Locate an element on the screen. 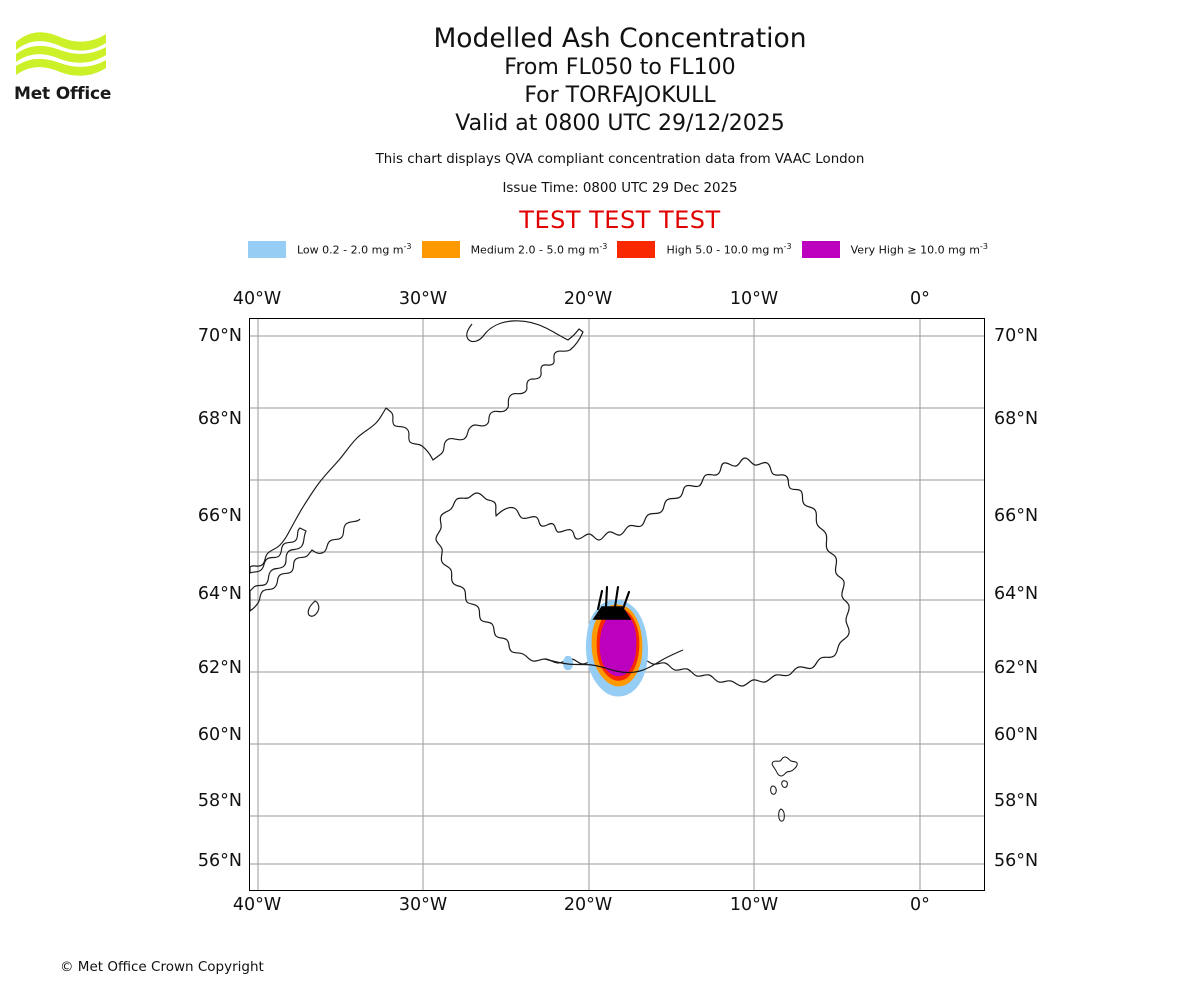 This screenshot has height=1000, width=1200. lon-tick-top-40w: 40°W is located at coordinates (257, 299).